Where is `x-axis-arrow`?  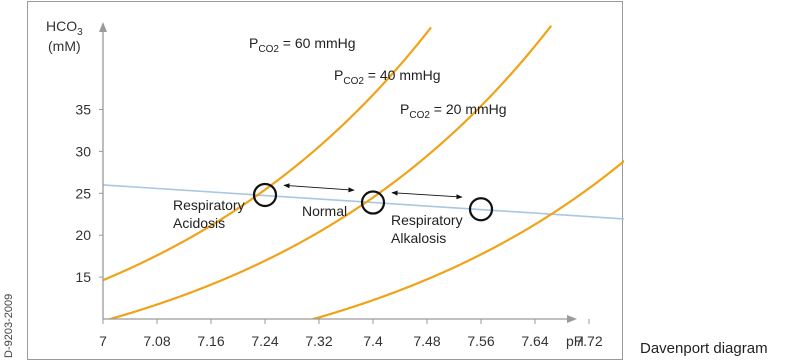
x-axis-arrow is located at coordinates (572, 319).